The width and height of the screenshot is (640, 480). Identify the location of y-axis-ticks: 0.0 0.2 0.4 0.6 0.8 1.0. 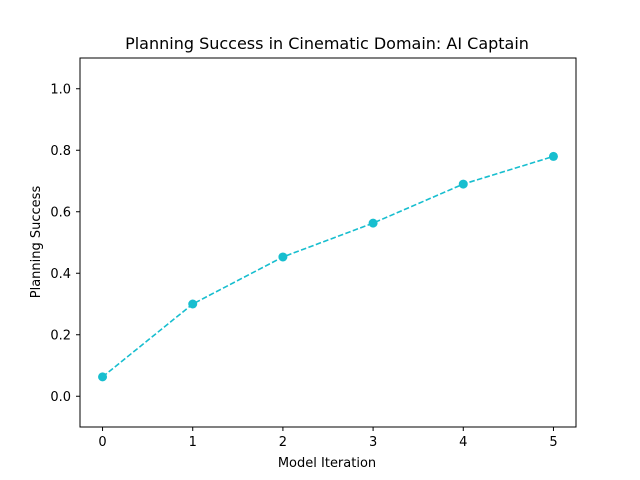
(65, 243).